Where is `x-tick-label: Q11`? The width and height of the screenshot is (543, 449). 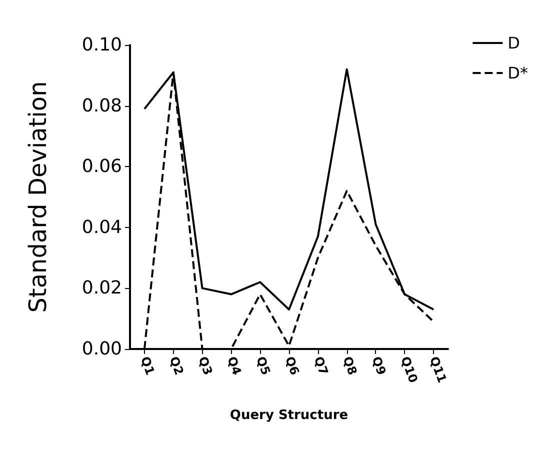 x-tick-label: Q11 is located at coordinates (438, 369).